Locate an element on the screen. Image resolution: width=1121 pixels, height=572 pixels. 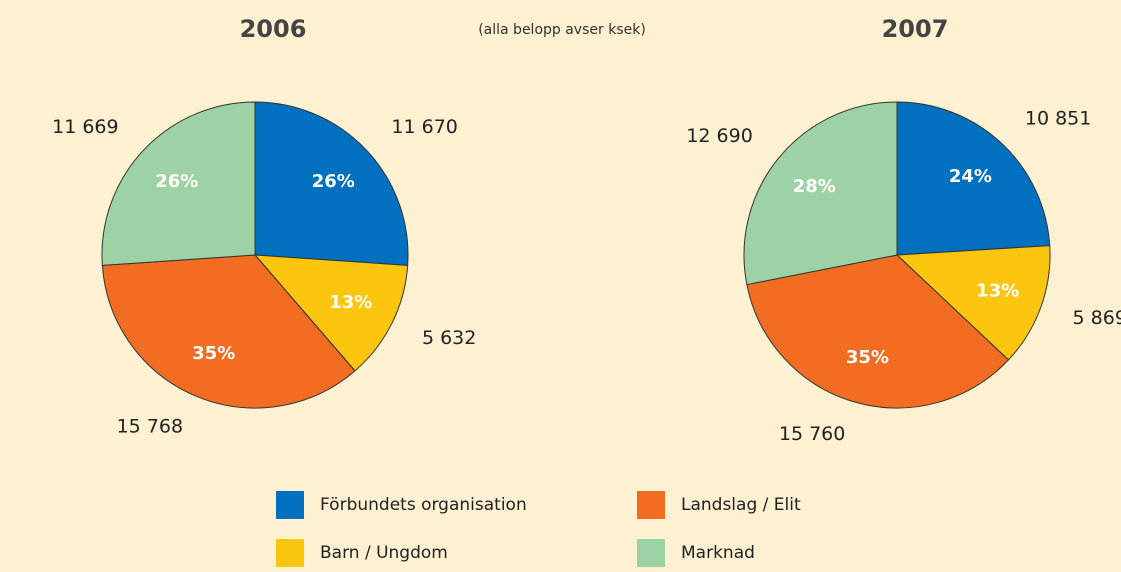
value-label: 10 851 is located at coordinates (1058, 119).